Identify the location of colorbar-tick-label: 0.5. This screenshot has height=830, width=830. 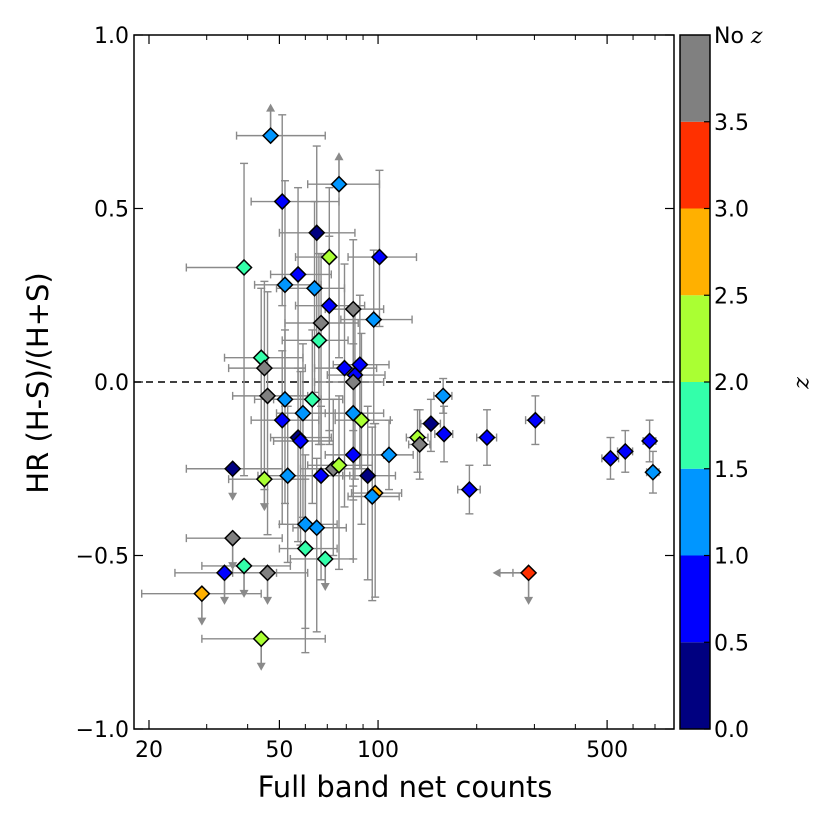
(731, 643).